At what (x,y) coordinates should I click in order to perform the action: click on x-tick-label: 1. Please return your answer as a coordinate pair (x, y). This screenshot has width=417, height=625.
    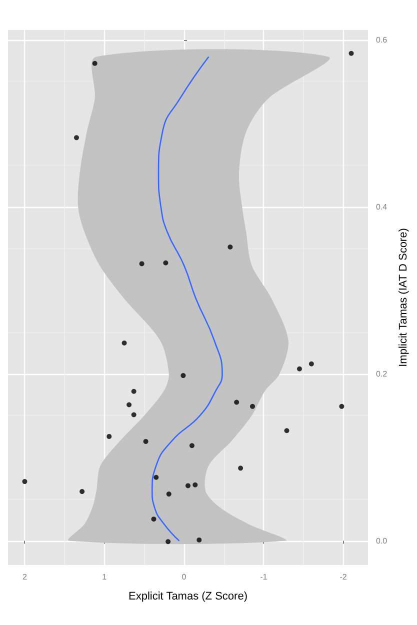
    Looking at the image, I should click on (105, 577).